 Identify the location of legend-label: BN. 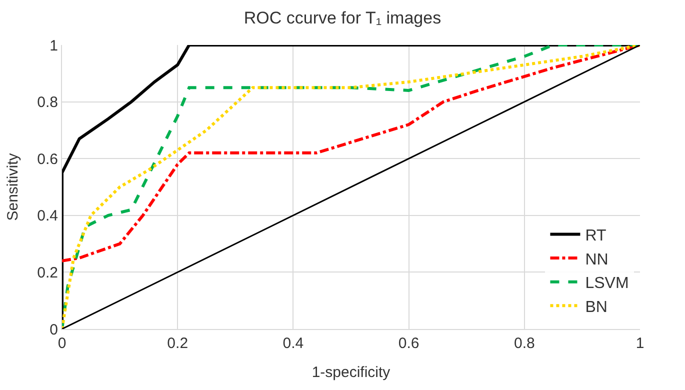
(596, 307).